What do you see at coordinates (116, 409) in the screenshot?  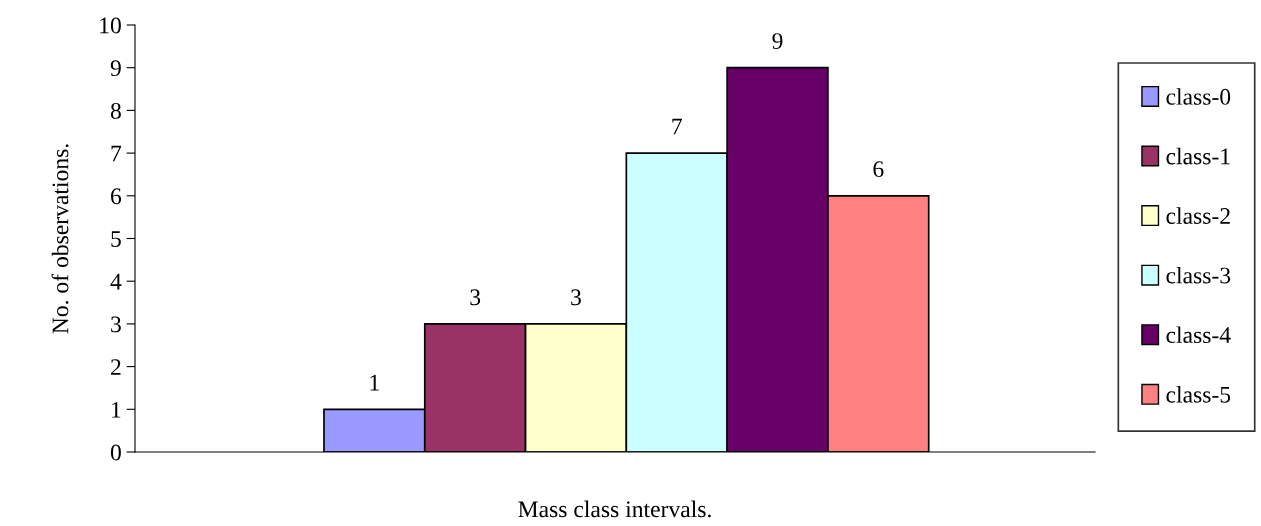 I see `y-tick-label: 1` at bounding box center [116, 409].